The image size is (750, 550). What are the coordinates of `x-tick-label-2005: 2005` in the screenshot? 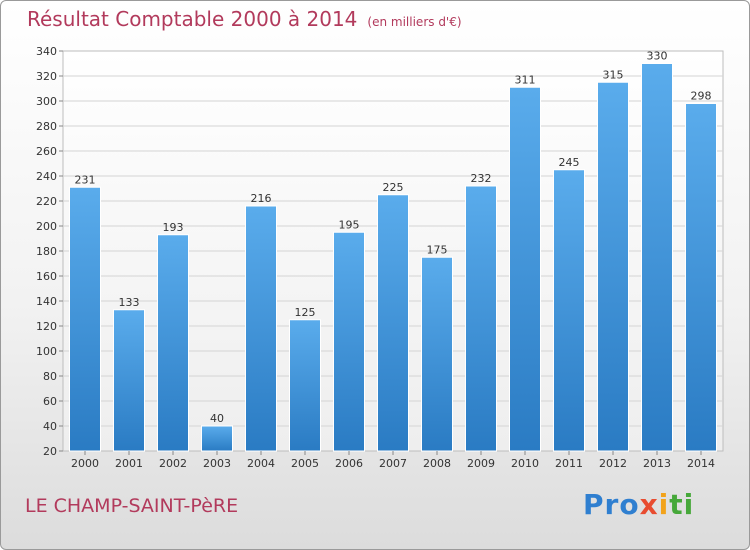 It's located at (305, 463).